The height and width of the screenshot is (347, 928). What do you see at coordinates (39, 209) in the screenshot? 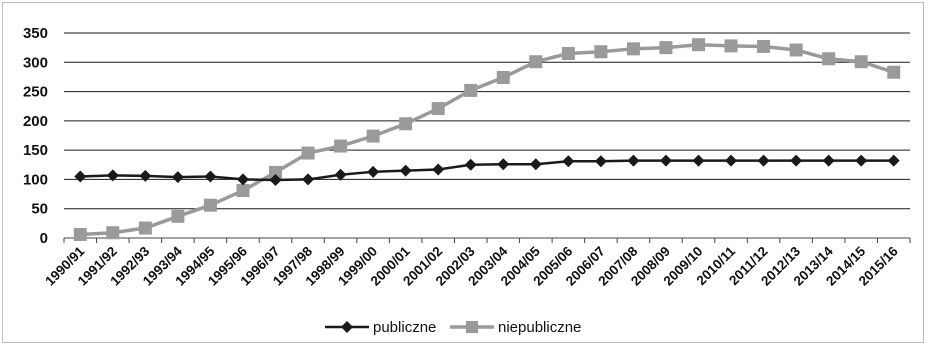
I see `y-tick-label: 50` at bounding box center [39, 209].